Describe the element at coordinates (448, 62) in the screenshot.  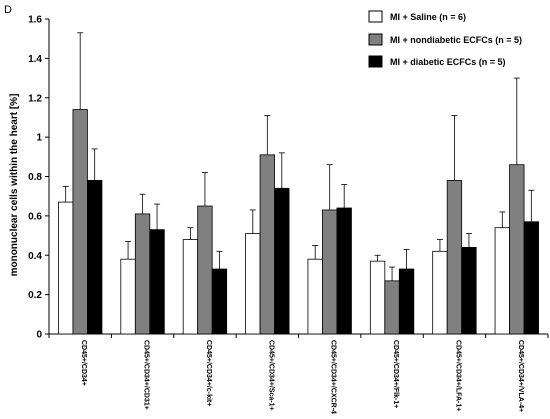
I see `legend-label-diabetic: MI + diabetic ECFCs (n = 5)` at that location.